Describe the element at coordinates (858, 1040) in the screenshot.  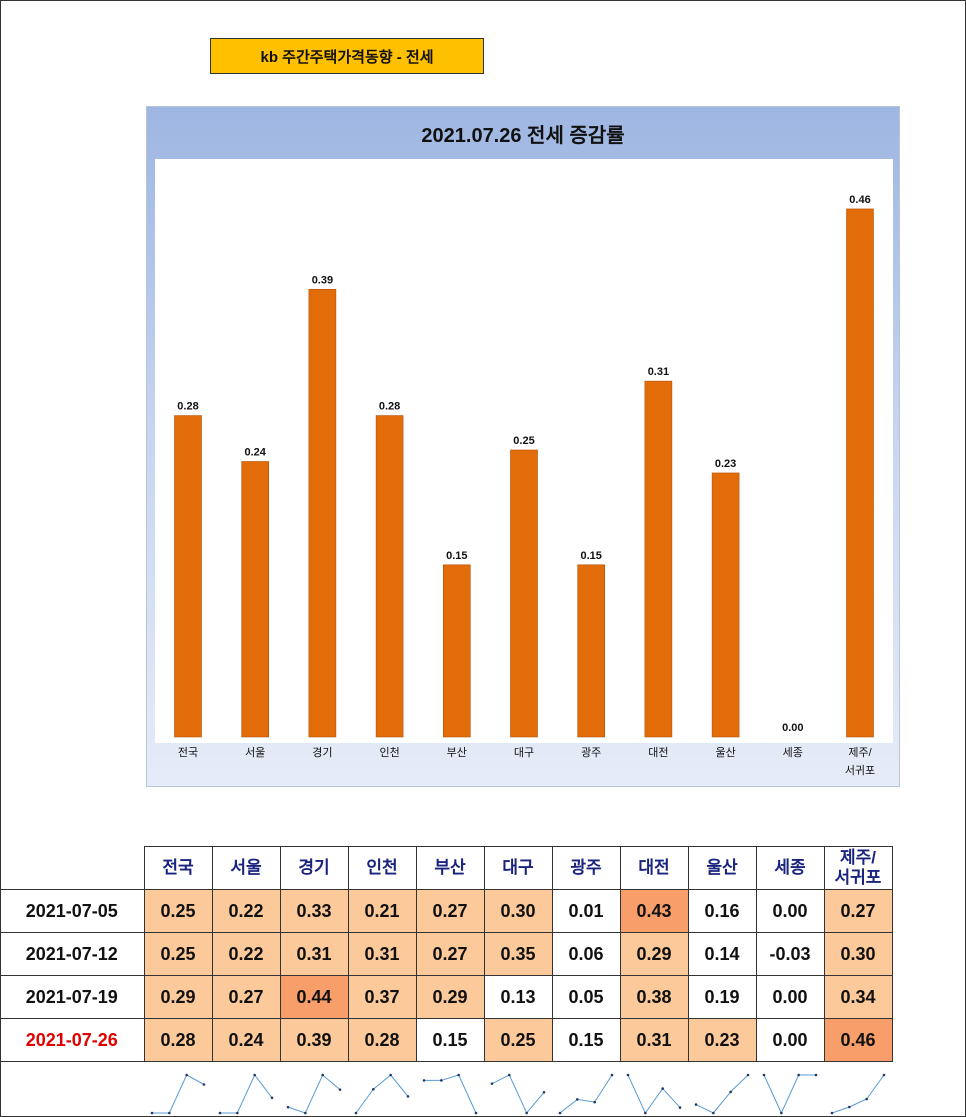
I see `table-cell: 0.46` at that location.